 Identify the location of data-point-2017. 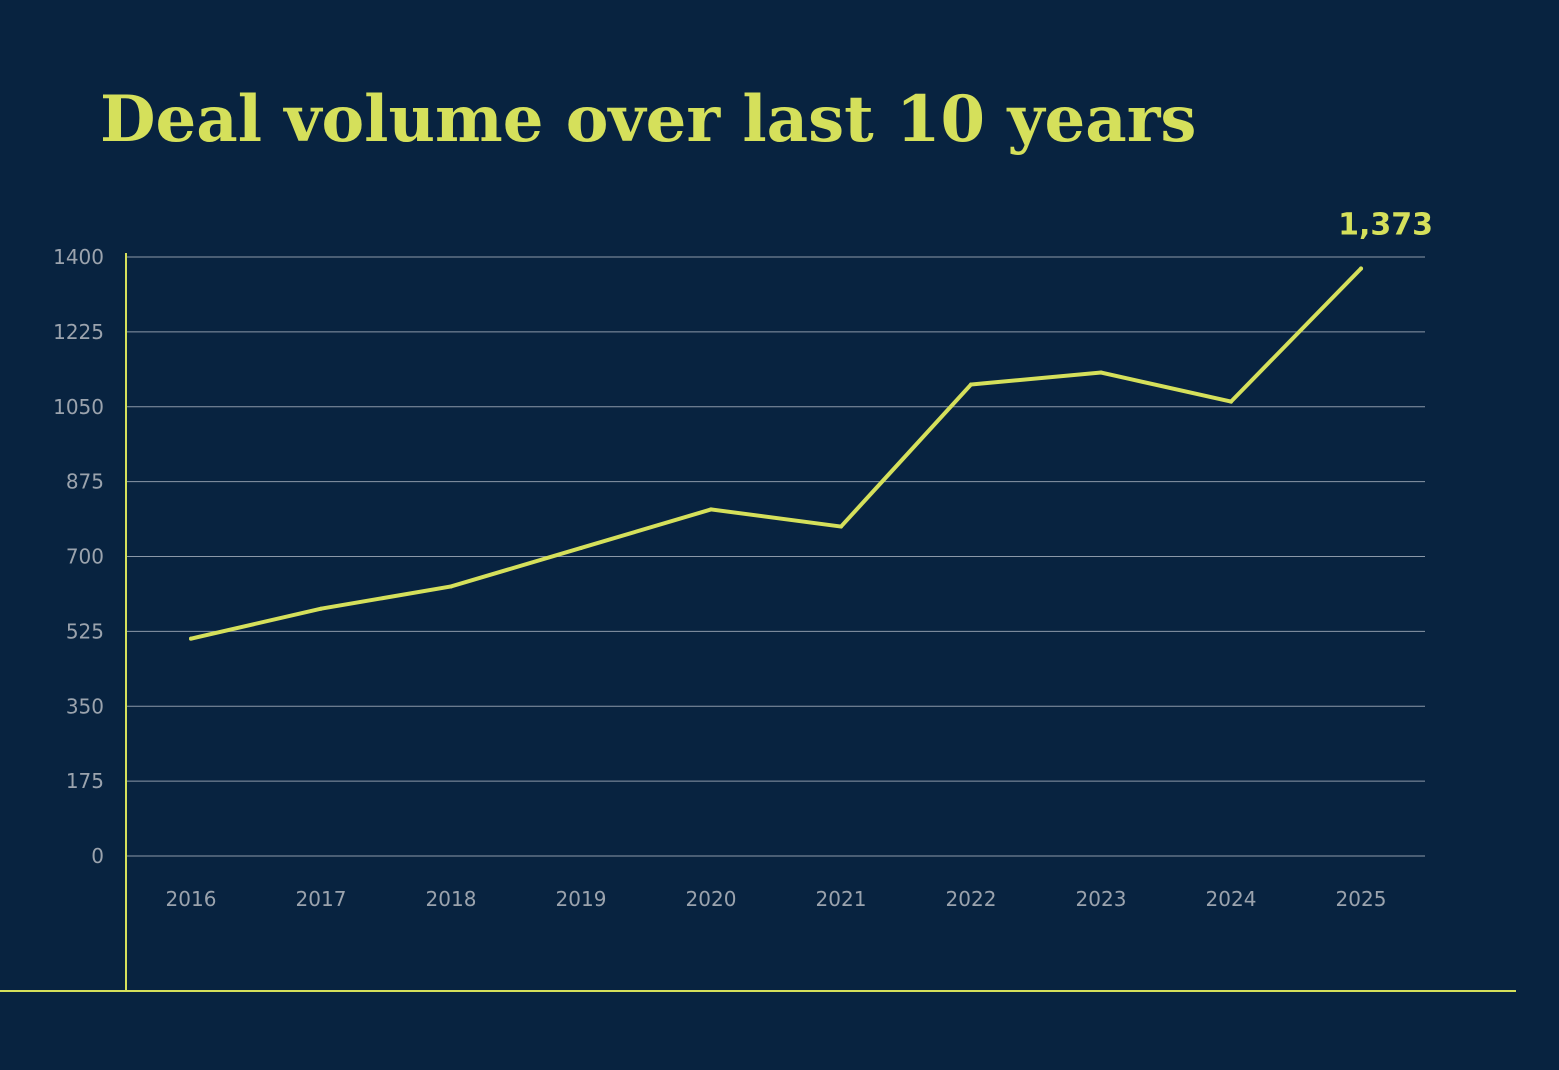
(321, 608).